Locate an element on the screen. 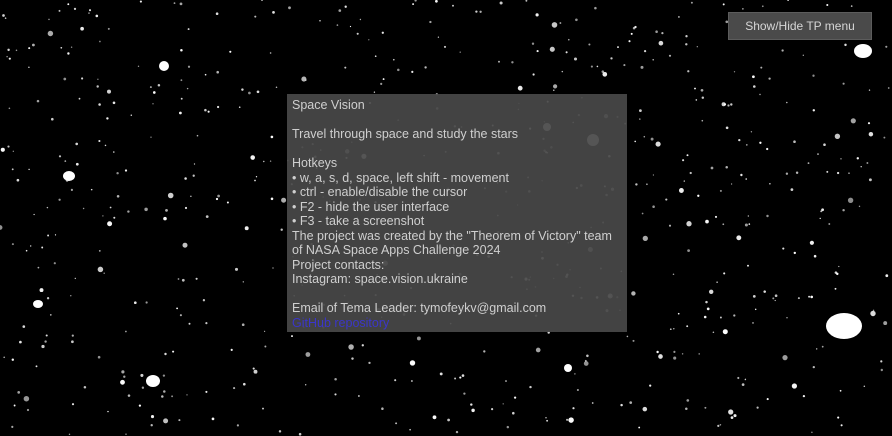 This screenshot has height=436, width=892. hotkey-item: • F2 - hide the user interface is located at coordinates (371, 206).